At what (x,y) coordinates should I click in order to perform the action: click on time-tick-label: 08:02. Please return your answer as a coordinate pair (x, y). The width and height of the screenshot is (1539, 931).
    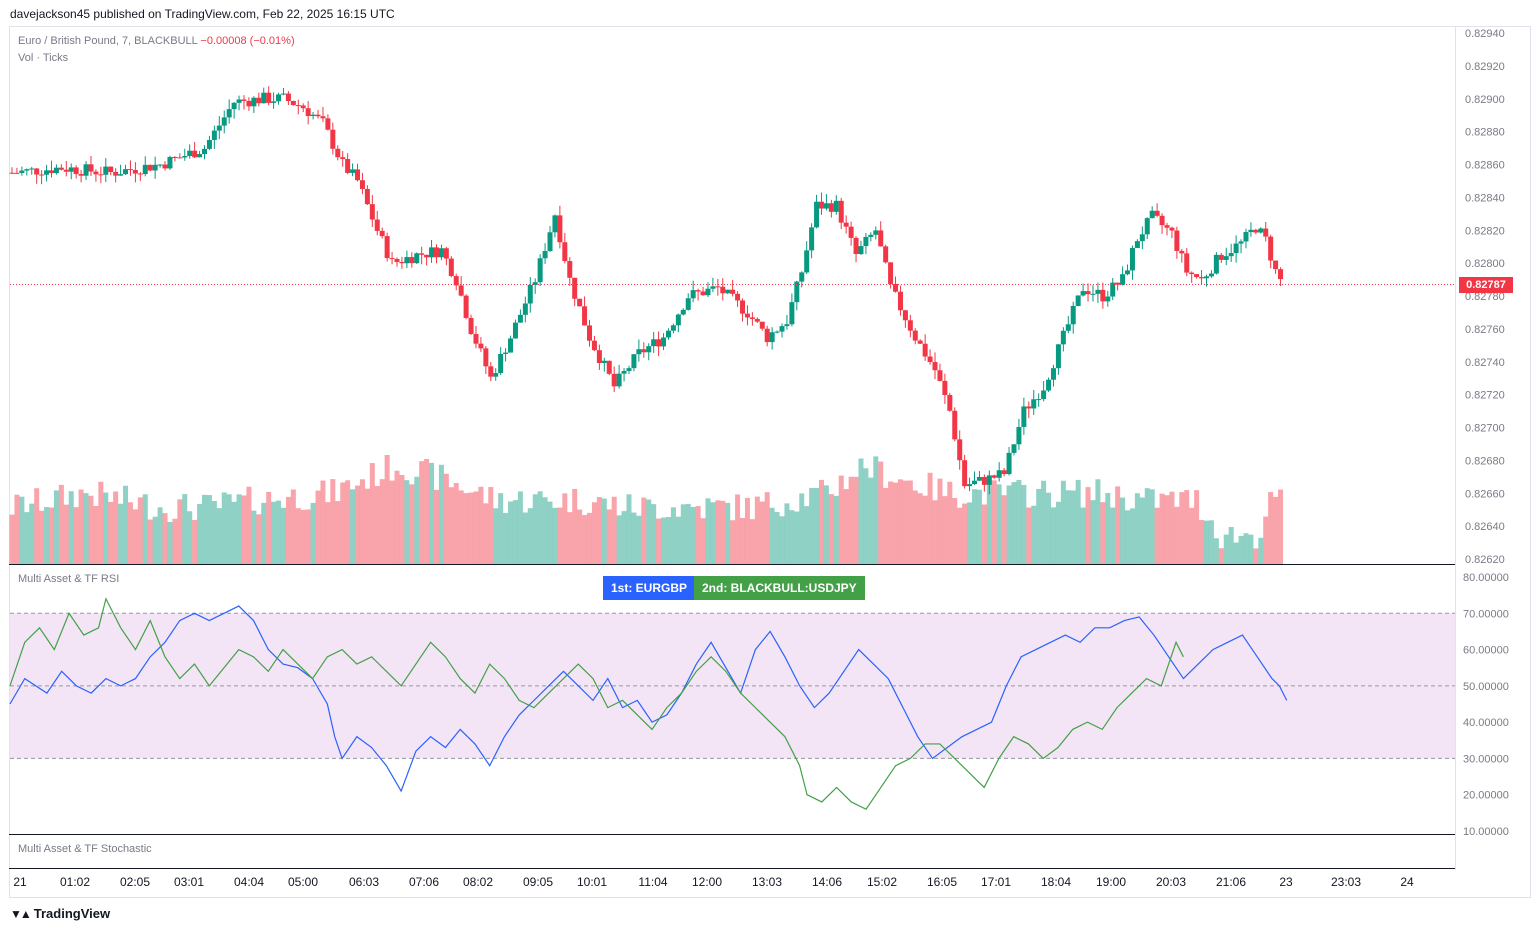
    Looking at the image, I should click on (478, 882).